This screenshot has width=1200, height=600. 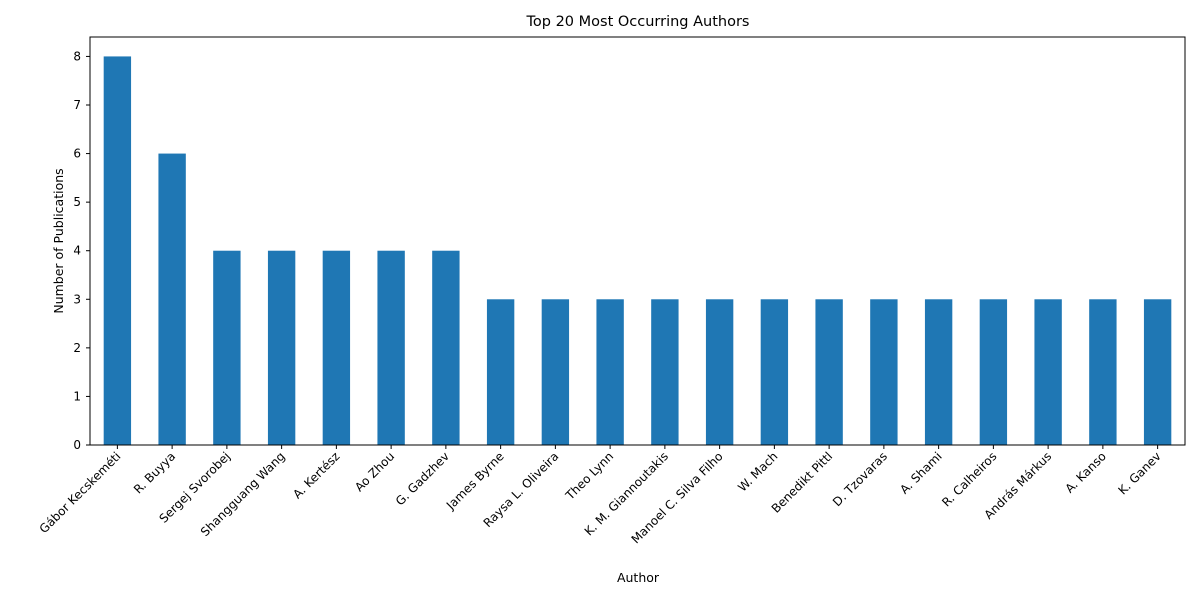 What do you see at coordinates (77, 105) in the screenshot?
I see `y-tick-label: 7` at bounding box center [77, 105].